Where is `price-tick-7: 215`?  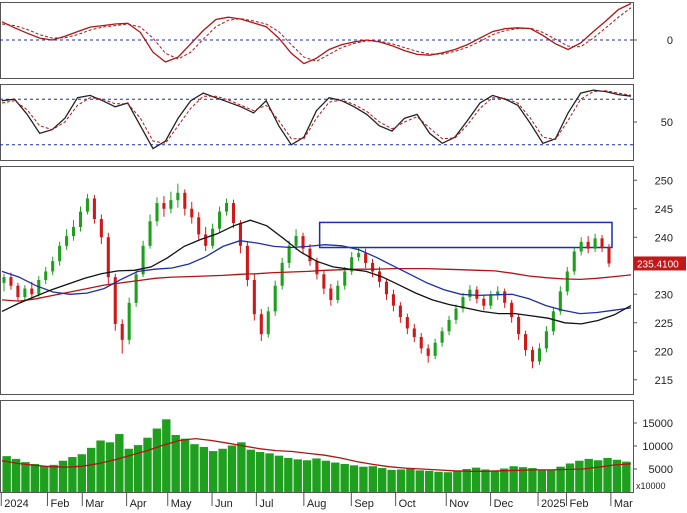 price-tick-7: 215 is located at coordinates (664, 381).